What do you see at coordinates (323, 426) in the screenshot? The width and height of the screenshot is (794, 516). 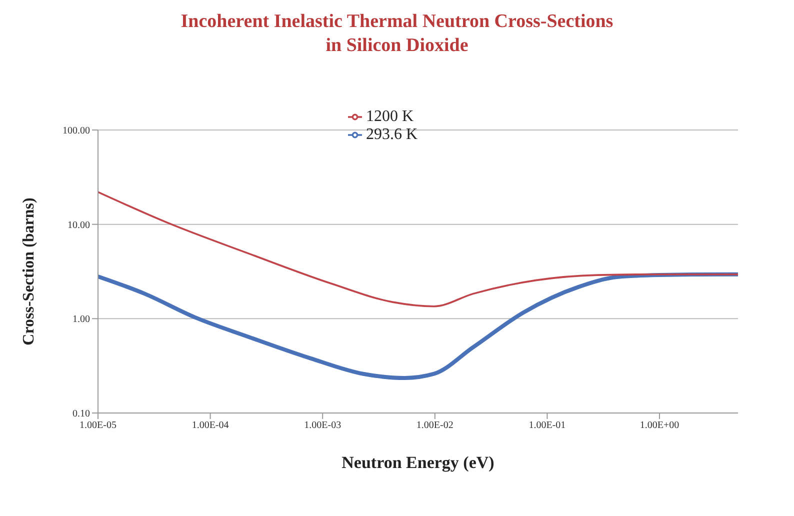 I see `x-tick-label: 1.00E-03` at bounding box center [323, 426].